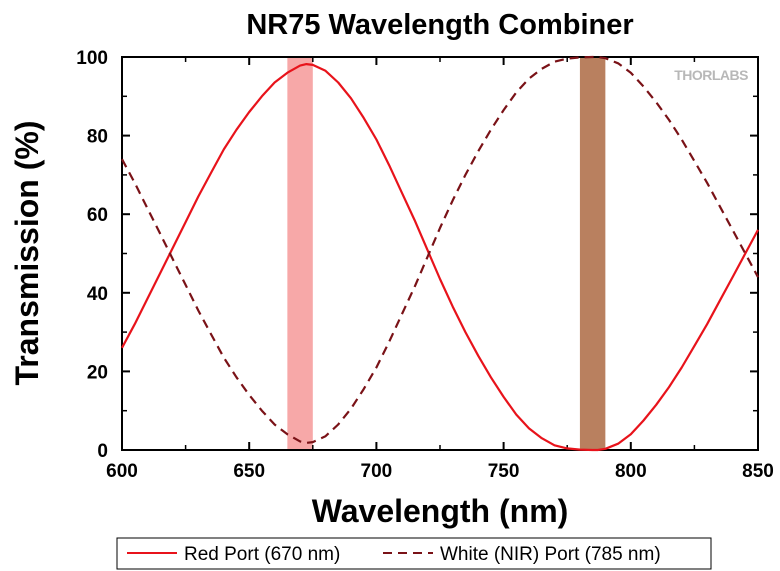 This screenshot has height=571, width=780. Describe the element at coordinates (92, 58) in the screenshot. I see `y-tick-label: 100` at that location.